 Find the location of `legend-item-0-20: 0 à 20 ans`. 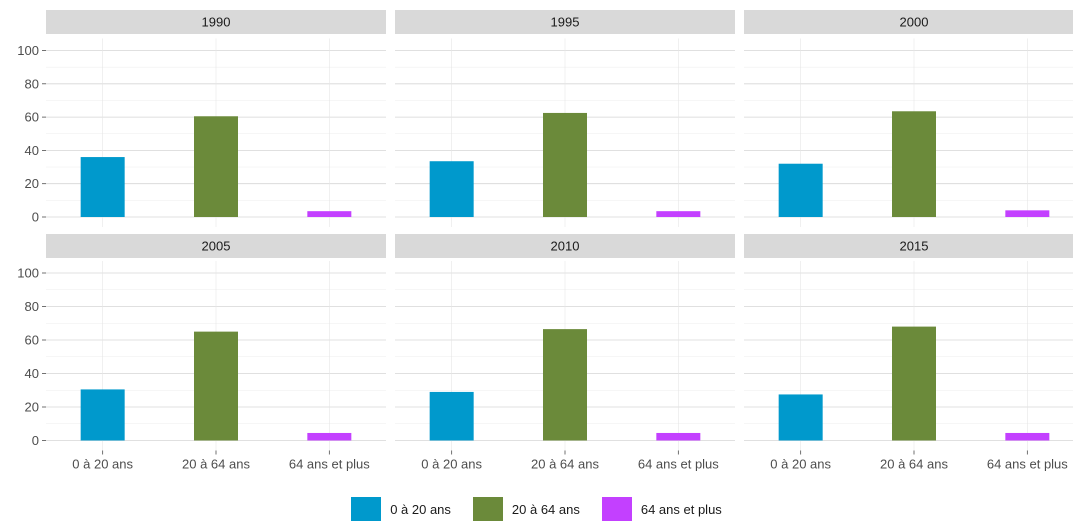

legend-item-0-20: 0 à 20 ans is located at coordinates (401, 509).